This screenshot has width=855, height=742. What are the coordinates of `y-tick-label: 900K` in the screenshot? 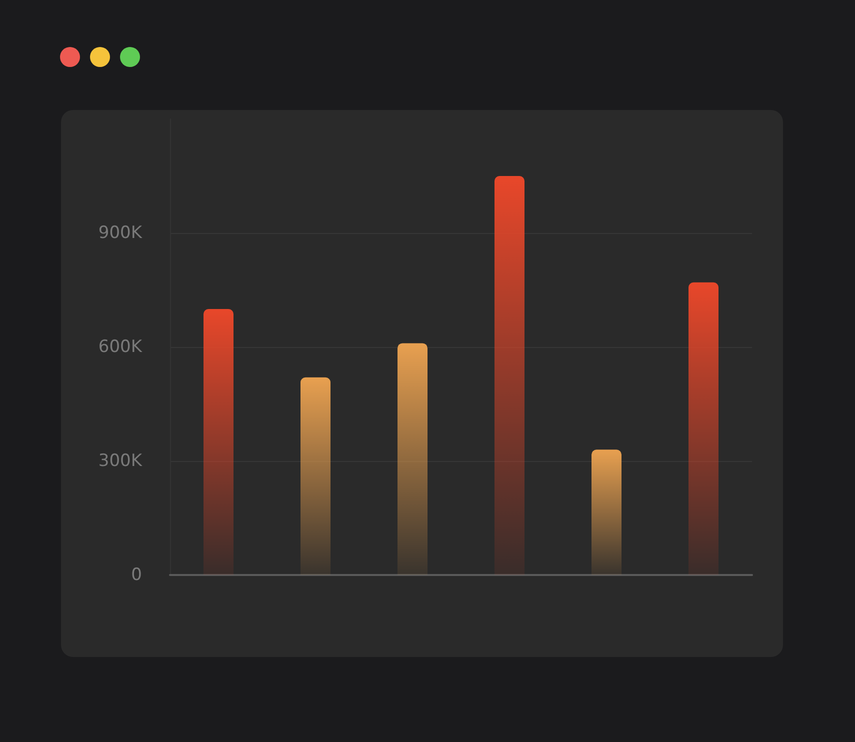 It's located at (120, 233).